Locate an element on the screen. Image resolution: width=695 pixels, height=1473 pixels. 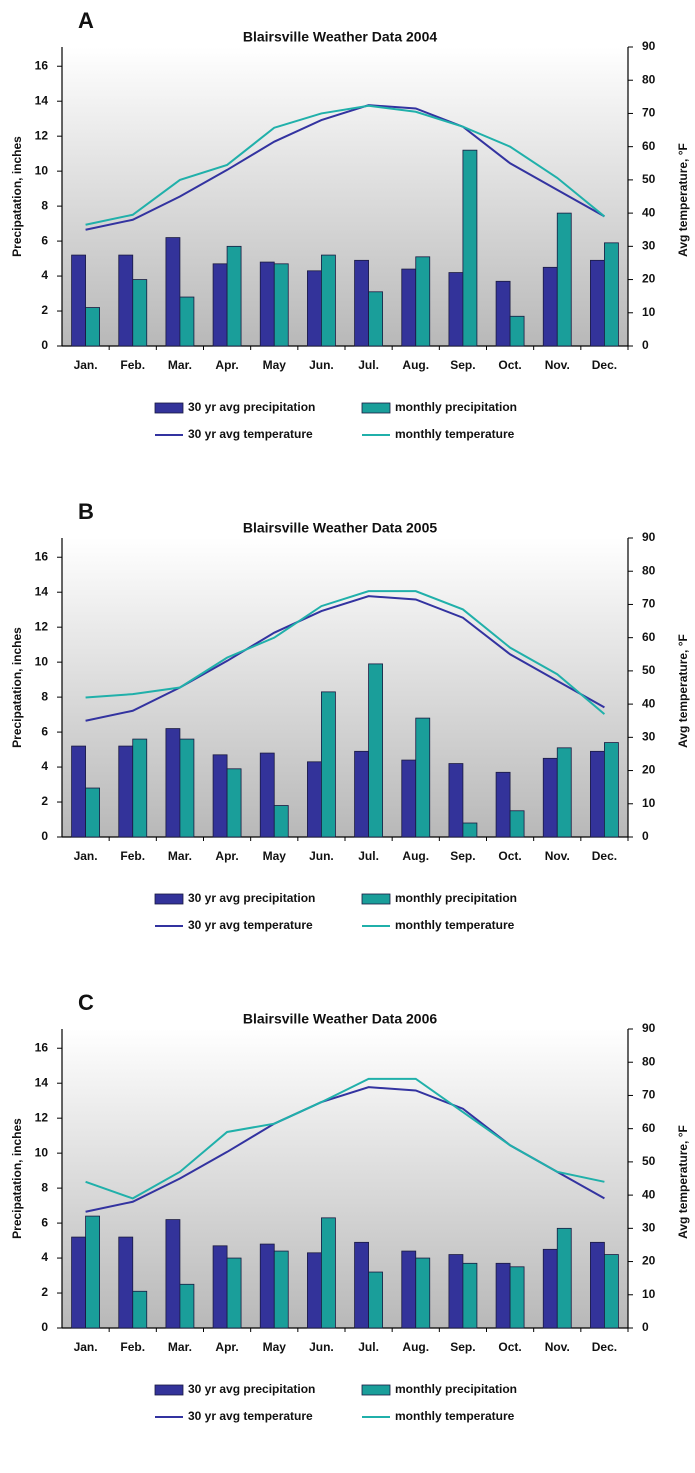
y2-tick-label: 60 is located at coordinates (649, 1128).